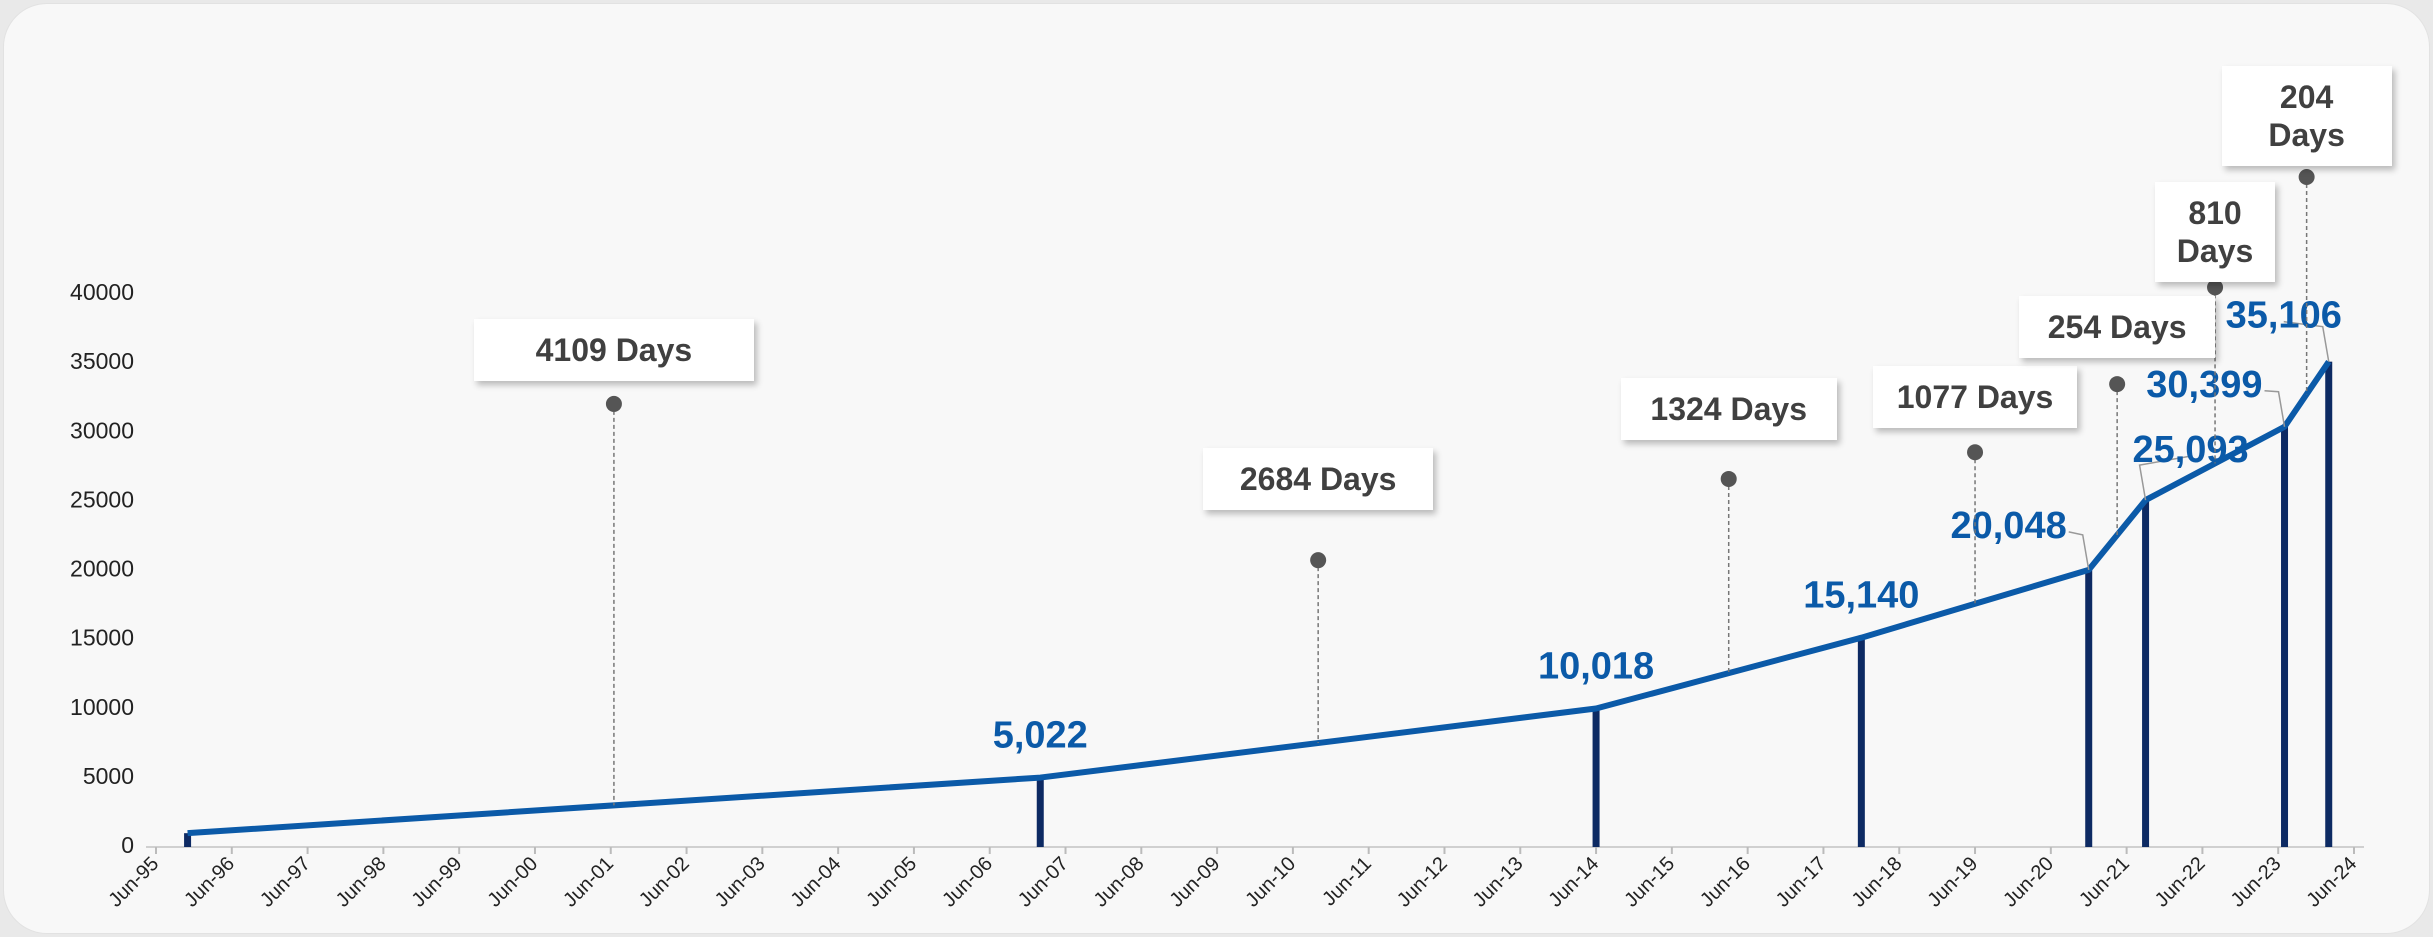  Describe the element at coordinates (1040, 736) in the screenshot. I see `data-label: 5,022` at that location.